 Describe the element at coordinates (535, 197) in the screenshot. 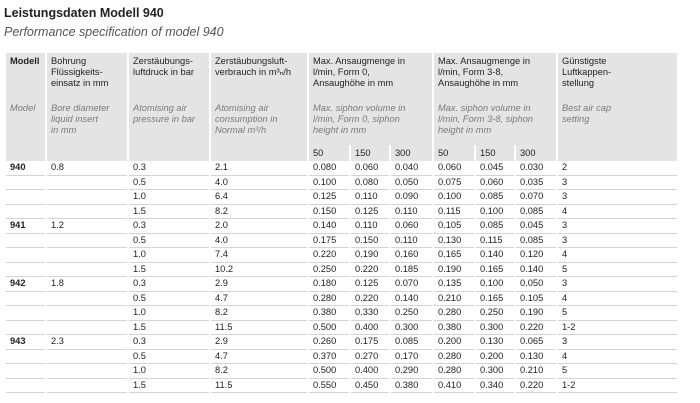

I see `cell: 0.070` at that location.